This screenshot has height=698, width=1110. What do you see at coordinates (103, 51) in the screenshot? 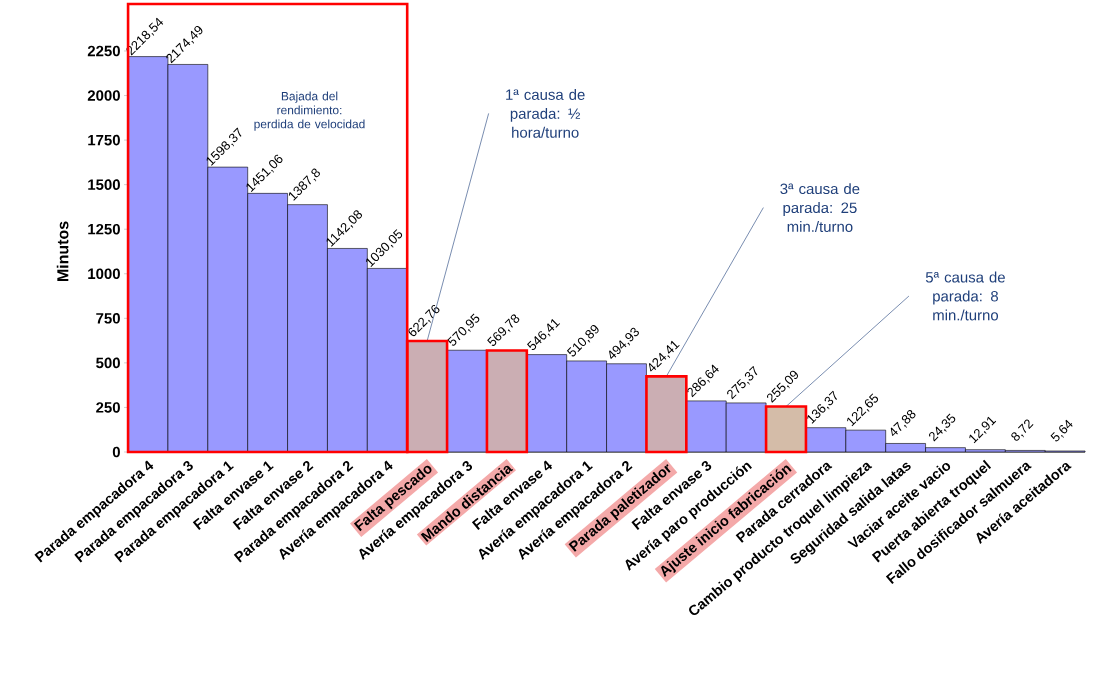
I see `y-tick-label: 2250` at bounding box center [103, 51].